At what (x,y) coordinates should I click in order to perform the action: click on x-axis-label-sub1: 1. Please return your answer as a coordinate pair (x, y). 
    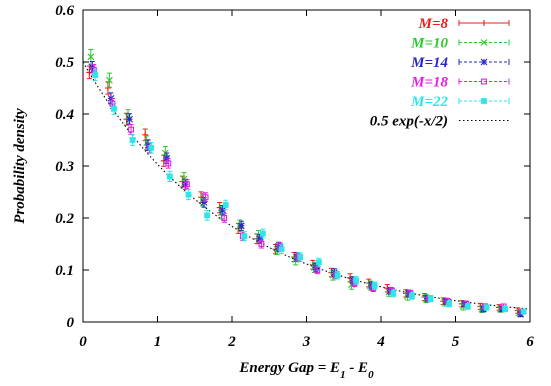
    Looking at the image, I should click on (343, 375).